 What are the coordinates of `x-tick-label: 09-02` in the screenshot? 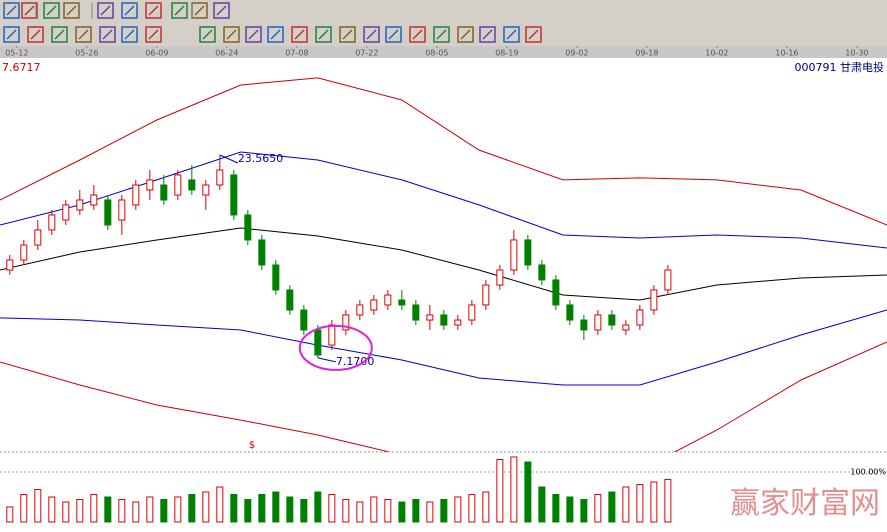 It's located at (576, 53).